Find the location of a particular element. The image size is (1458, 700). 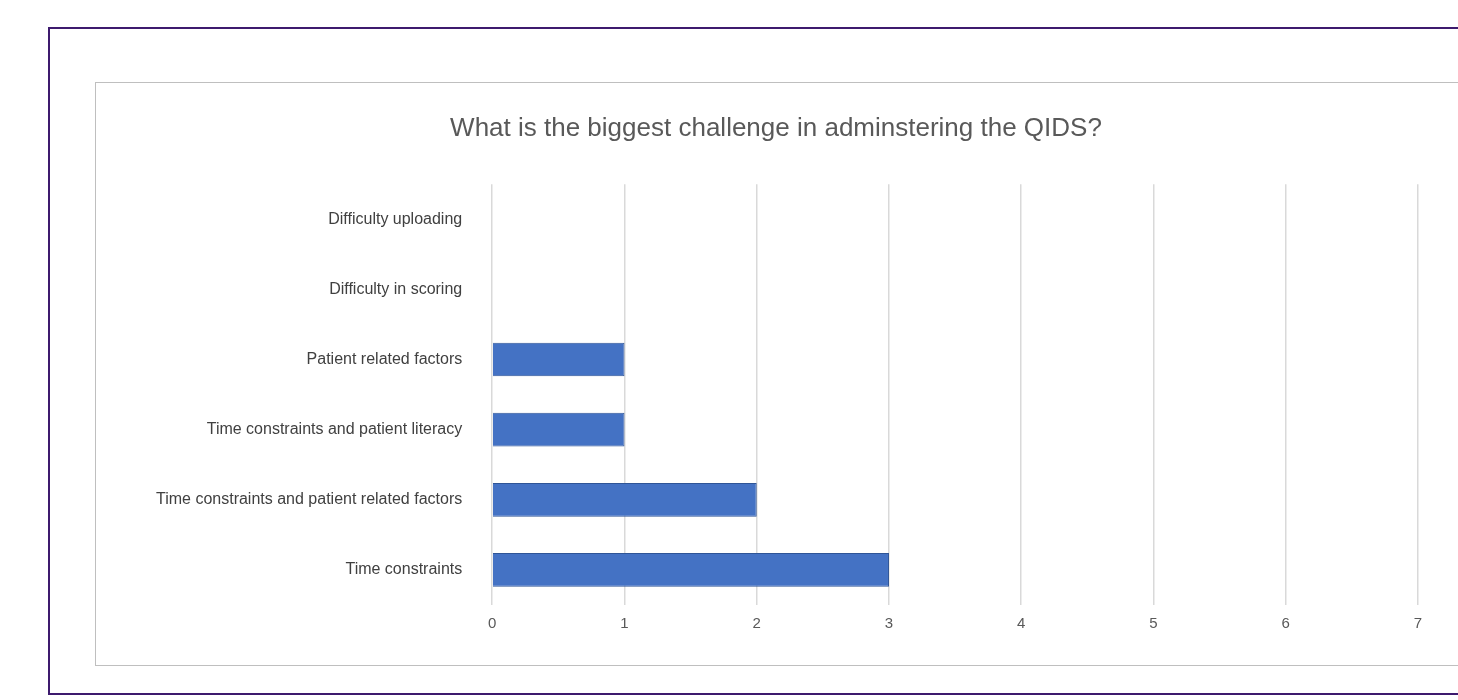

x-tick-label: 1 is located at coordinates (624, 623).